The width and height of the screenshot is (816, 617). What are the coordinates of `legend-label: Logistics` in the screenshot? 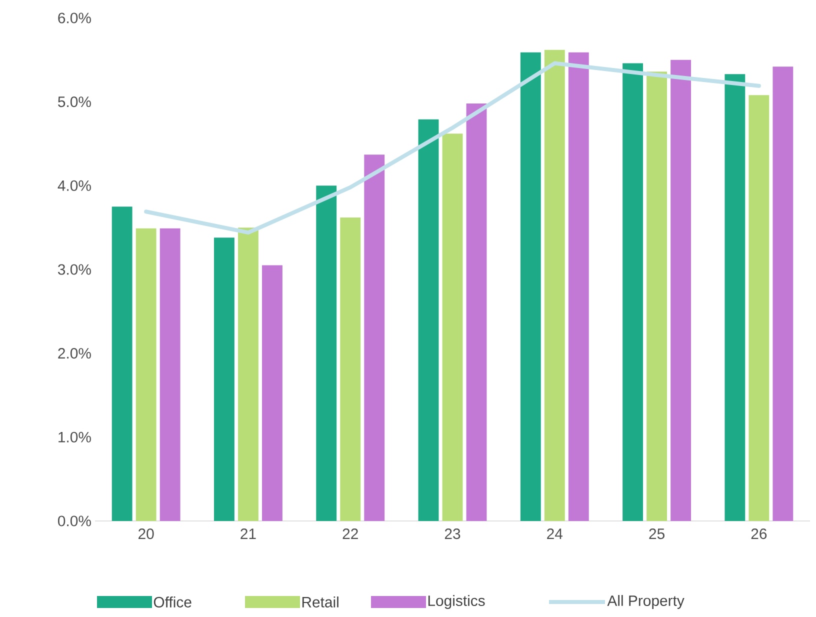 It's located at (456, 602).